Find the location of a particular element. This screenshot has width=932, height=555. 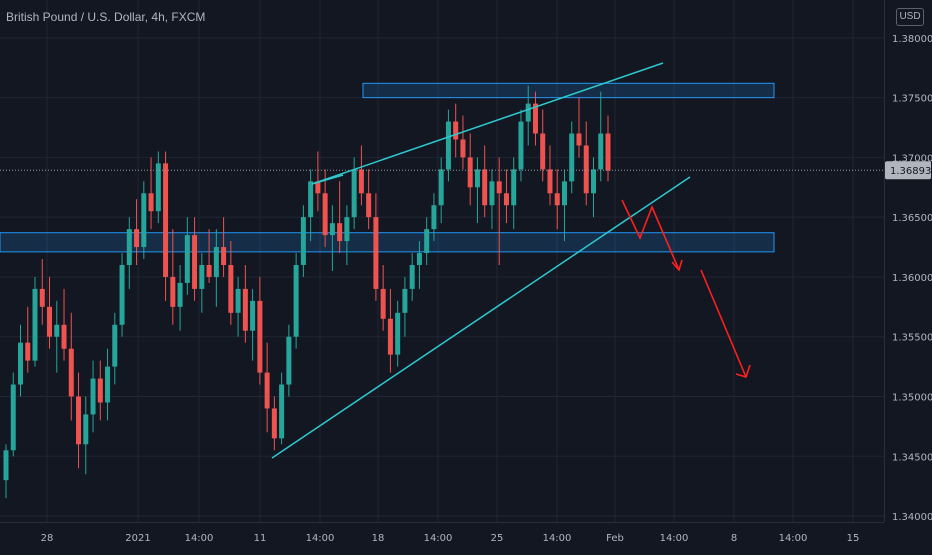

time-tick-label: Feb is located at coordinates (615, 538).